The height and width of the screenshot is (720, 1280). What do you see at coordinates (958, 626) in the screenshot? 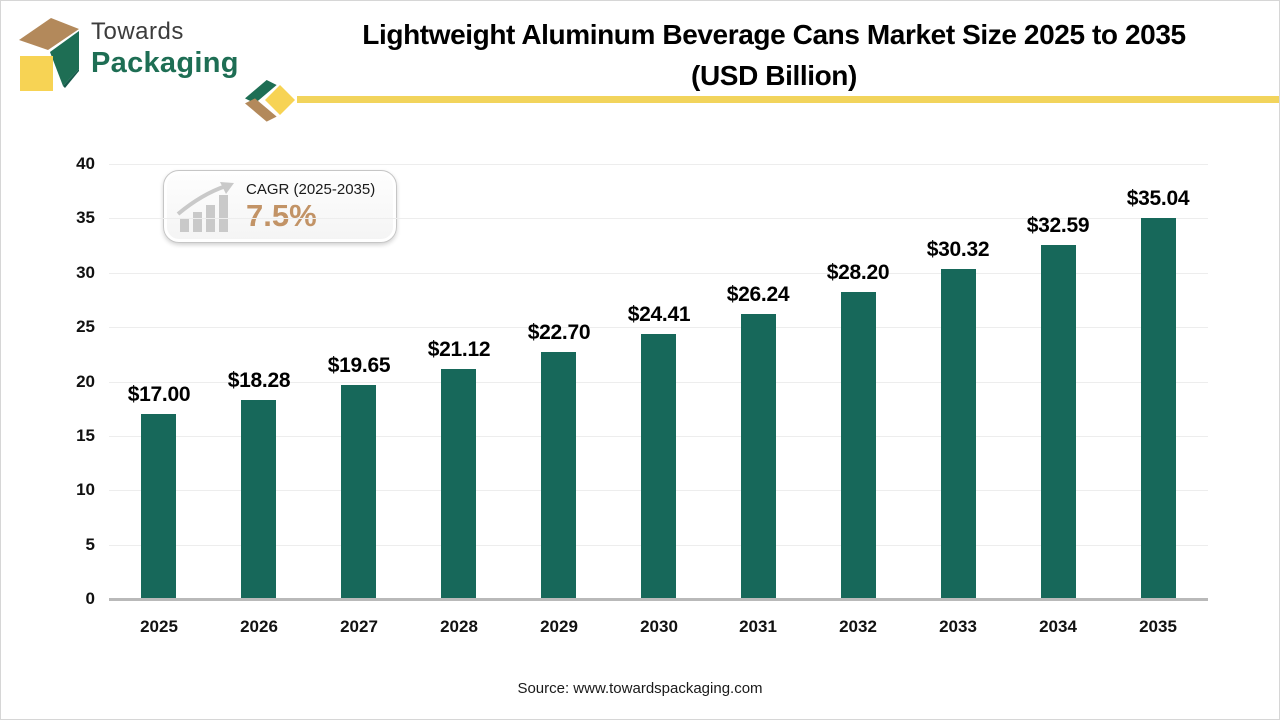
I see `x-axis-label: 2033` at bounding box center [958, 626].